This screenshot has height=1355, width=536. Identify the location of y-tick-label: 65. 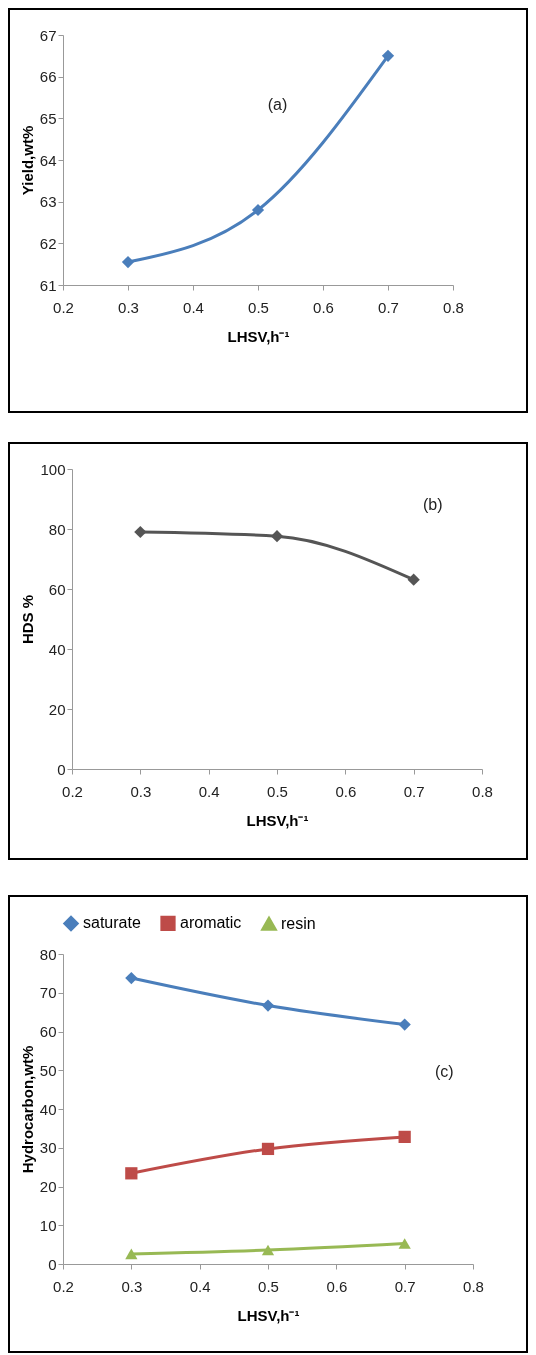
(48, 118).